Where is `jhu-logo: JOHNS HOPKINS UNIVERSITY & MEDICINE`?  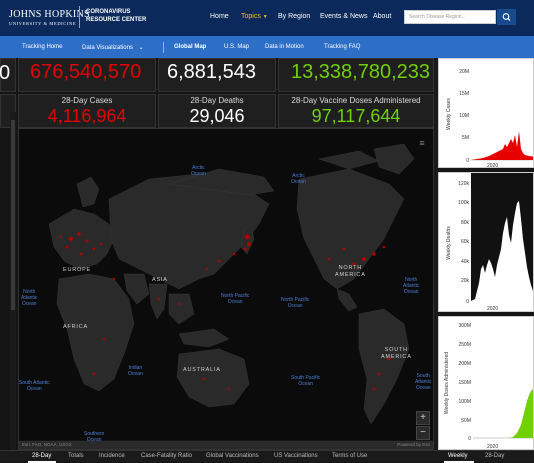 jhu-logo: JOHNS HOPKINS UNIVERSITY & MEDICINE is located at coordinates (49, 17).